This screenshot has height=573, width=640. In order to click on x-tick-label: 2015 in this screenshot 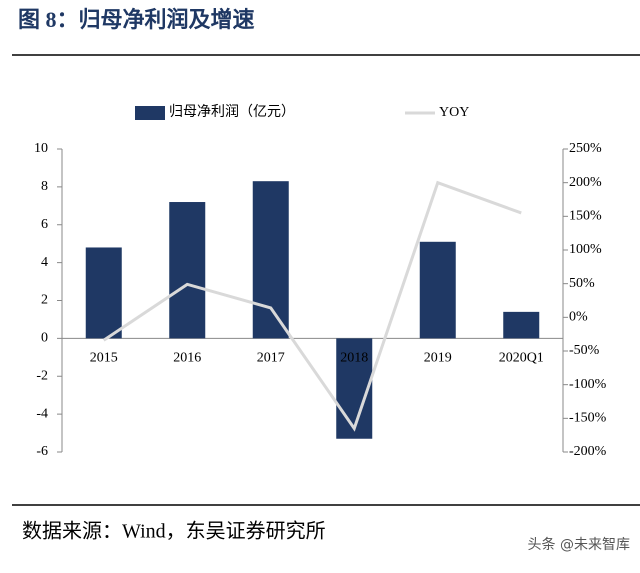, I will do `click(104, 358)`.